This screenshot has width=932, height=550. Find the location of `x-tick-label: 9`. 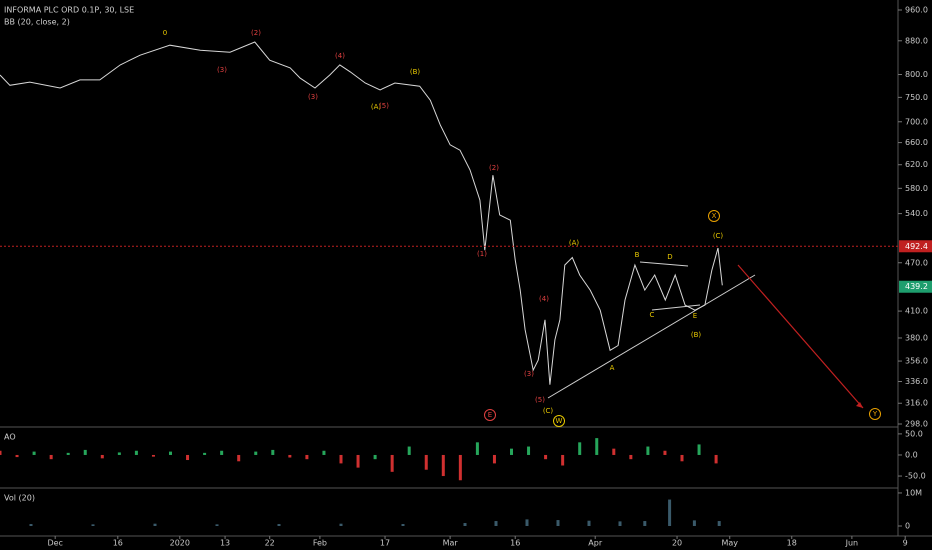

x-tick-label: 9 is located at coordinates (905, 543).